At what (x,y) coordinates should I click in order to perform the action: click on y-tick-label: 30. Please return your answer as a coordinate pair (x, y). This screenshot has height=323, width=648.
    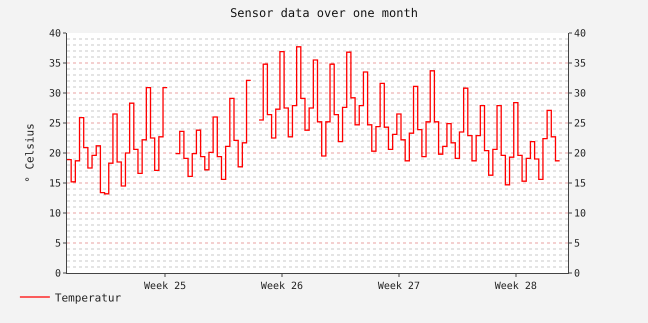
    Looking at the image, I should click on (54, 94).